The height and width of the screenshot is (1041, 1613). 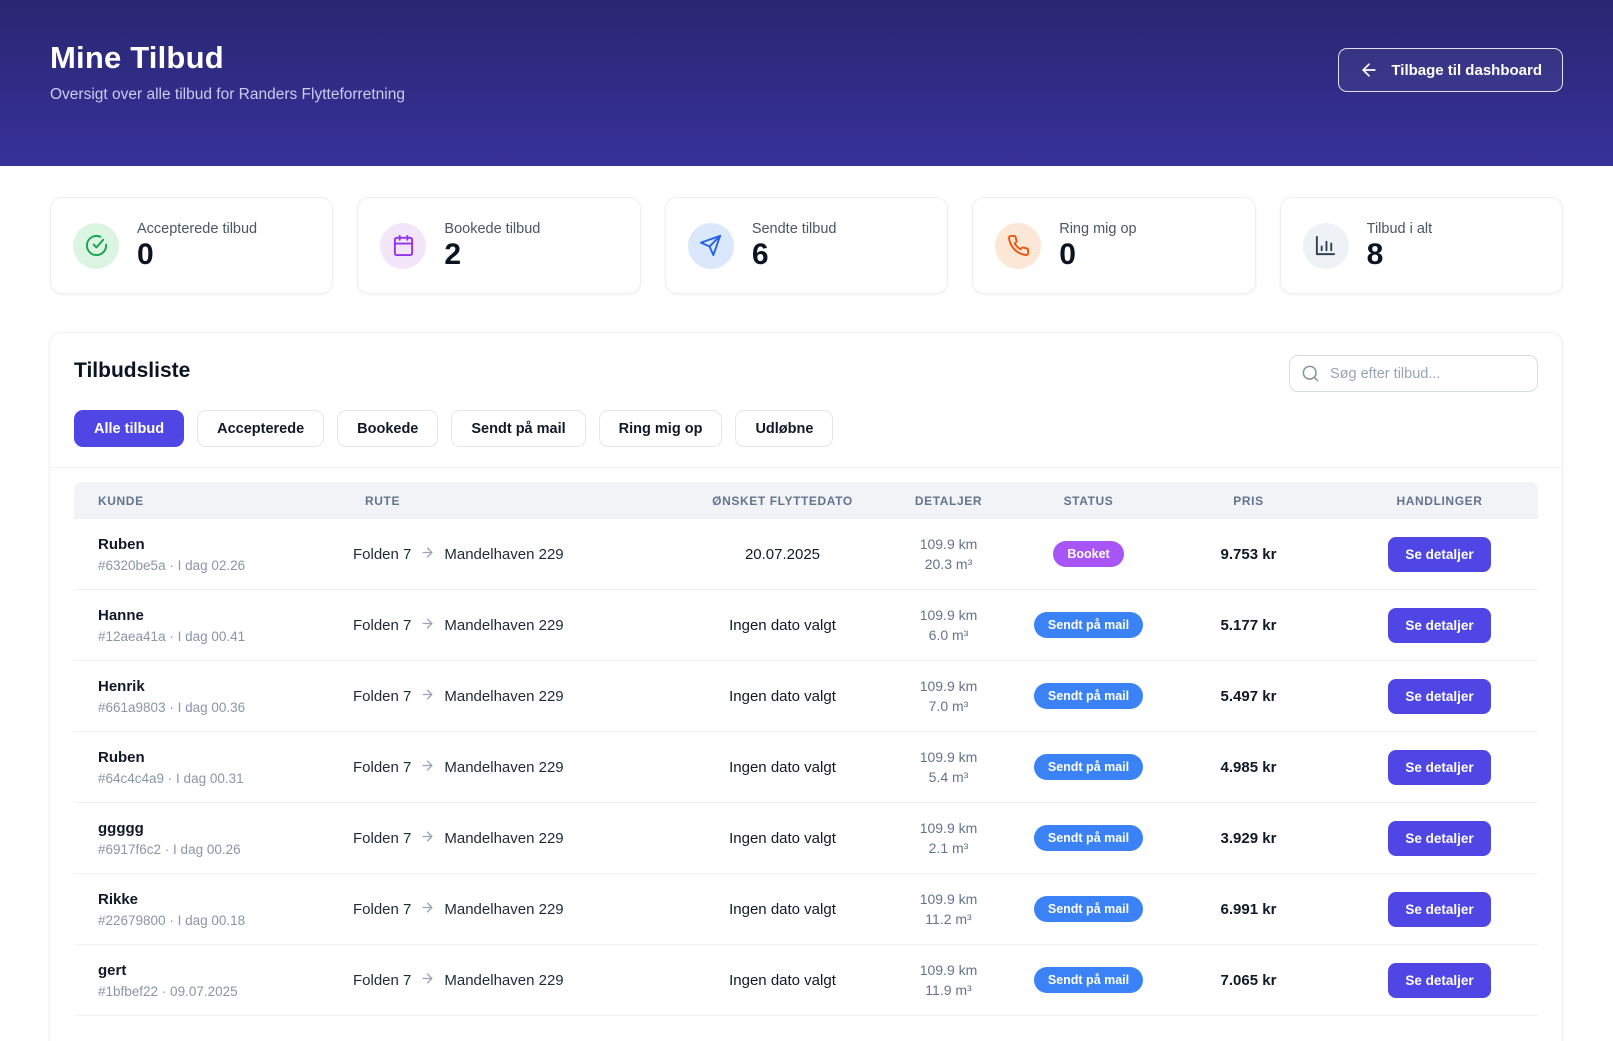 I want to click on details-cell: 109.9 km 11.9 m³, so click(x=948, y=980).